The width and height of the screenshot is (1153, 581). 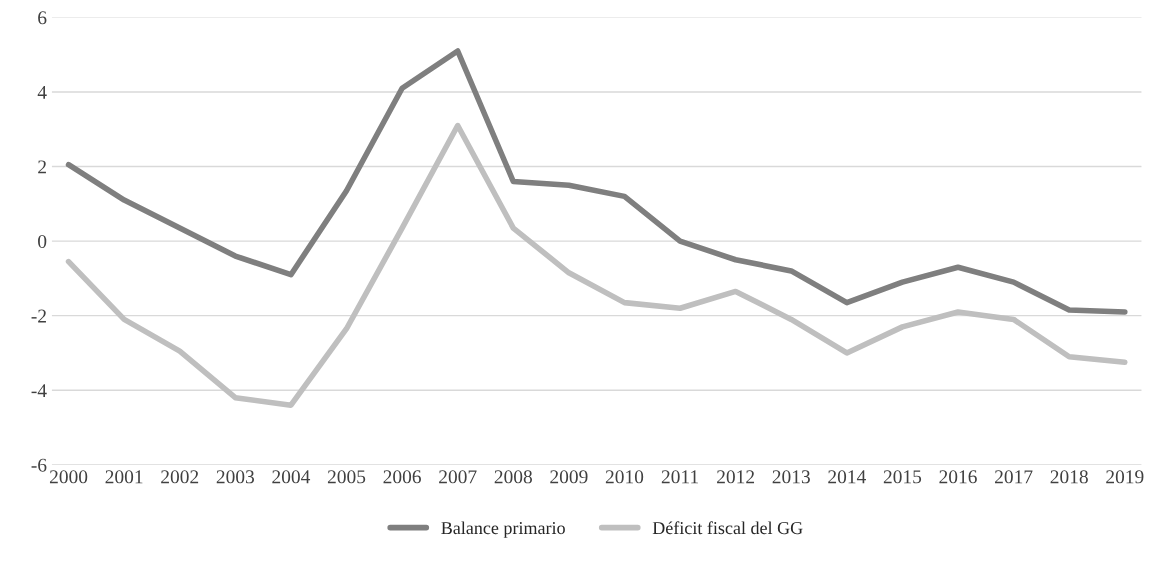 What do you see at coordinates (42, 18) in the screenshot?
I see `y-tick-label: 6` at bounding box center [42, 18].